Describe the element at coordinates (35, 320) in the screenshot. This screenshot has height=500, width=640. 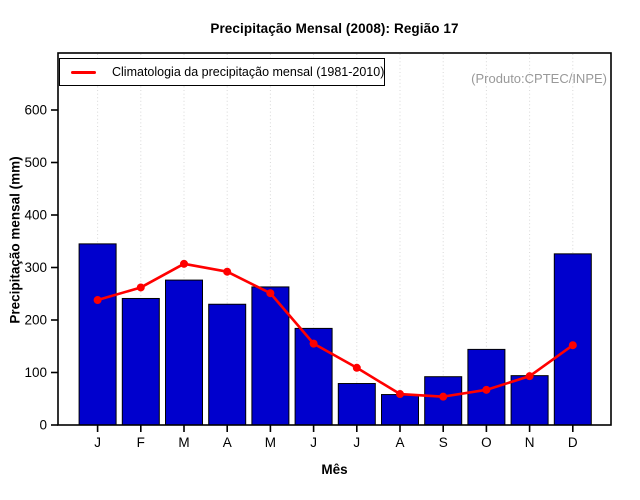
I see `y-tick-label: 200` at that location.